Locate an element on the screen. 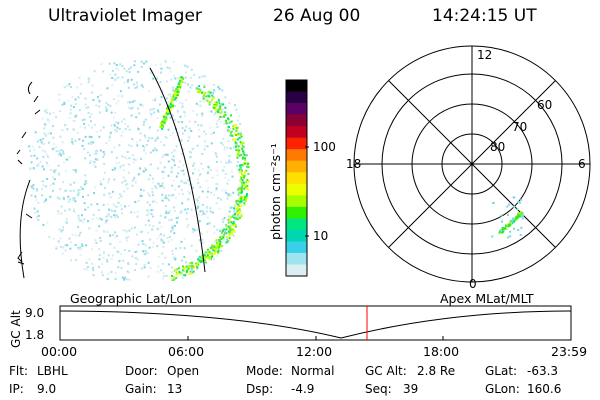 Image resolution: width=600 pixels, height=400 pixels. mlt-label-left: 18 is located at coordinates (354, 164).